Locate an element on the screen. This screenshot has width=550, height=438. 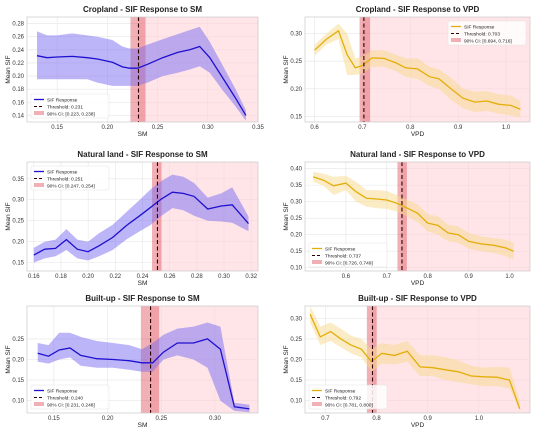
y-tick-label: 0.28 is located at coordinates (18, 25).